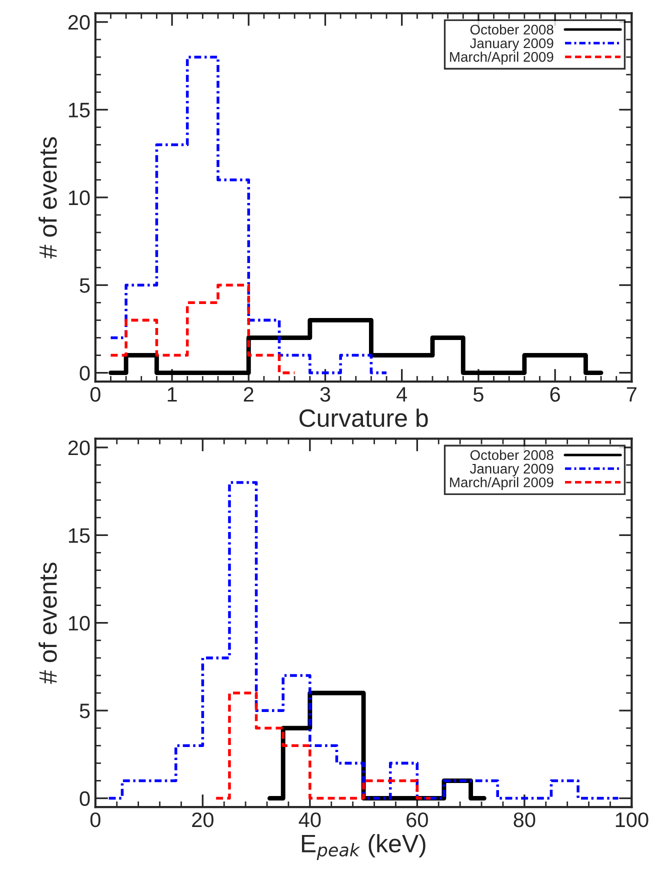 This screenshot has width=658, height=882. I want to click on x-tick-label: 2, so click(249, 394).